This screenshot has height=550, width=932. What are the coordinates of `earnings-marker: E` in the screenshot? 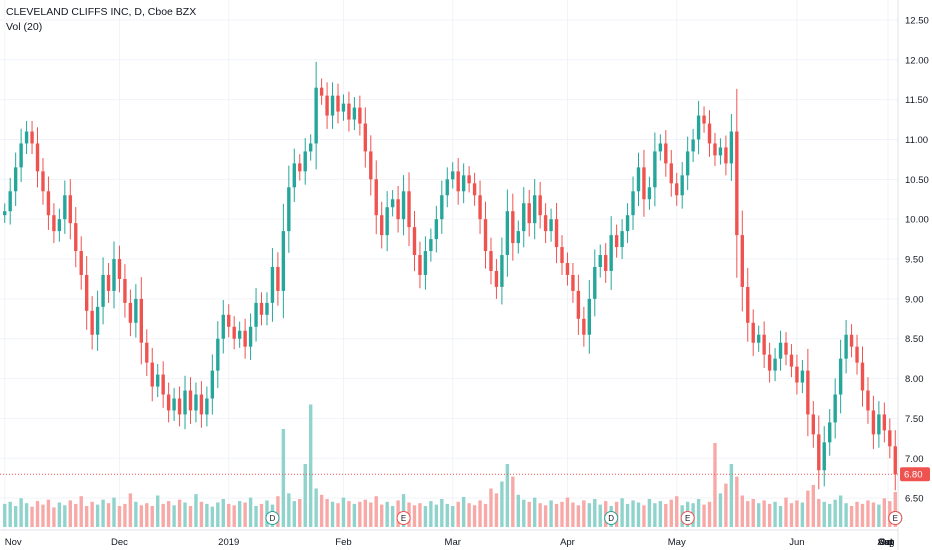 It's located at (895, 518).